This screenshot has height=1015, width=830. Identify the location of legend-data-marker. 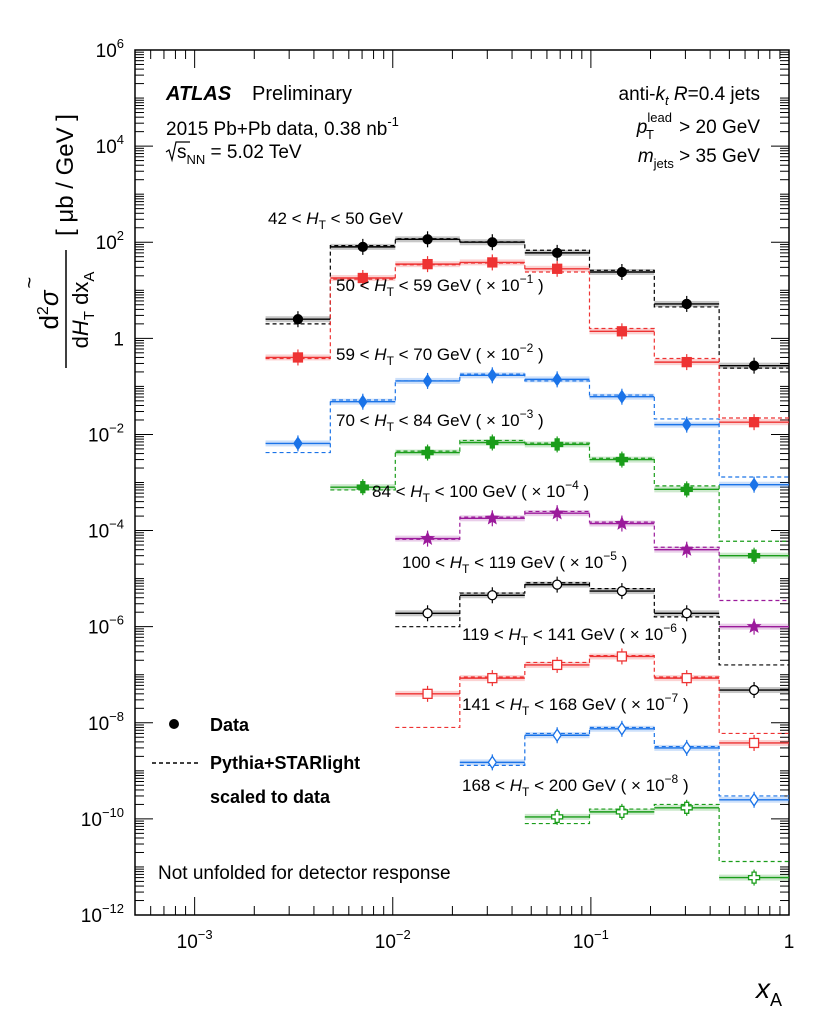
(174, 724).